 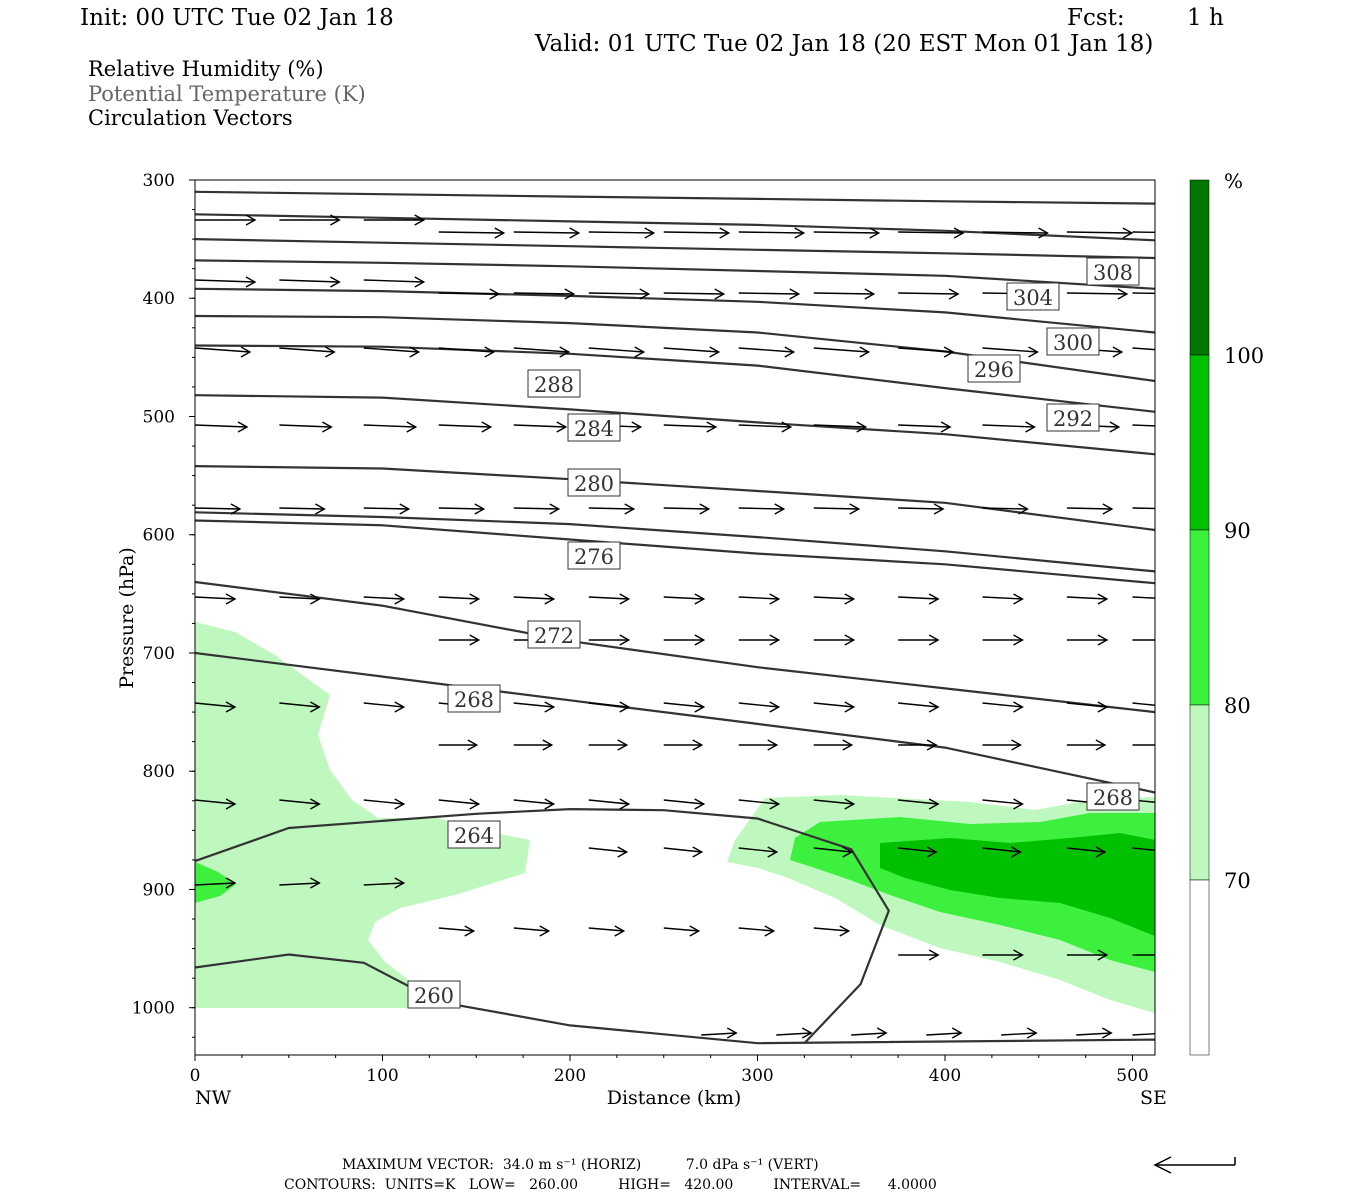 I want to click on y-tick-label: 900, so click(x=159, y=890).